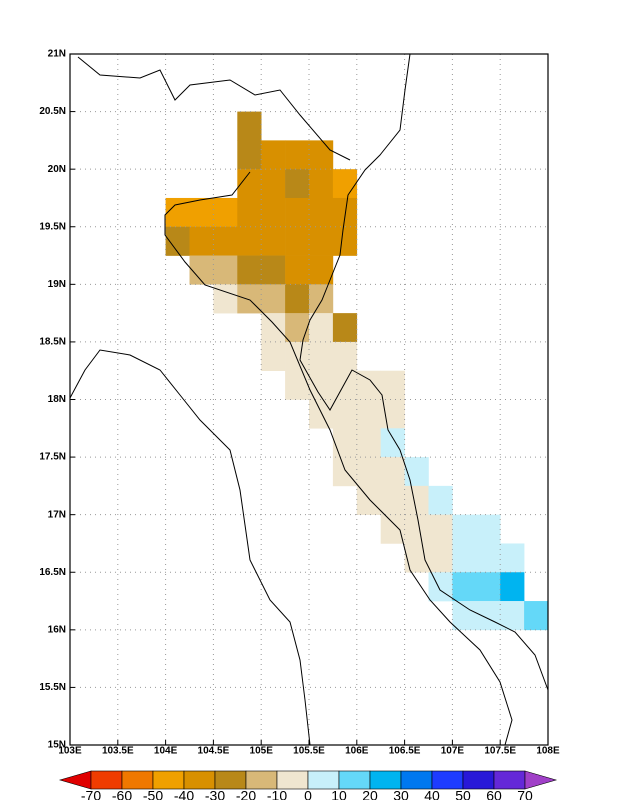 The image size is (618, 805). Describe the element at coordinates (453, 751) in the screenshot. I see `x-tick-label: 107E` at that location.